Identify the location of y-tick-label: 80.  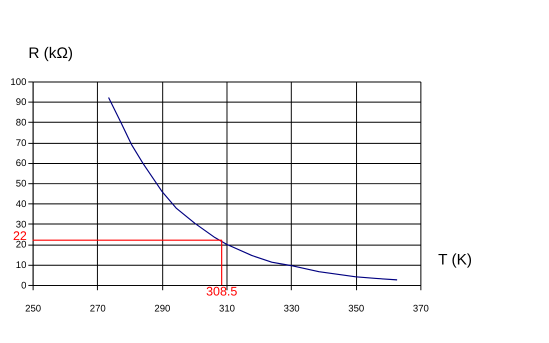
(21, 123).